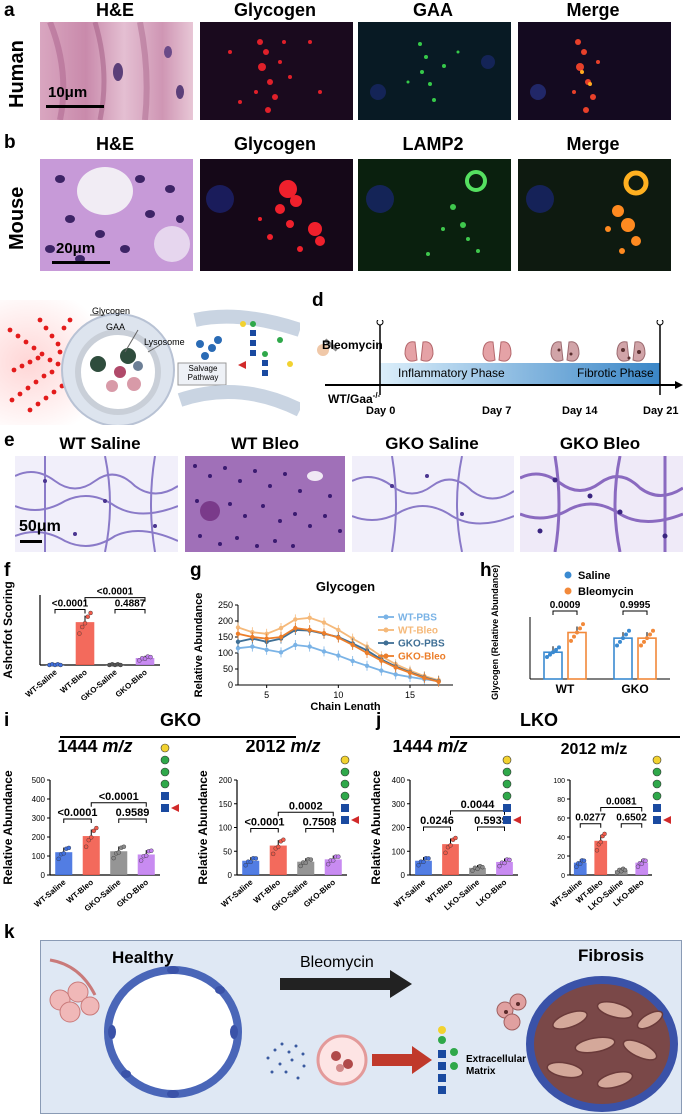 The width and height of the screenshot is (685, 1116). I want to click on category-label: WT, so click(565, 689).